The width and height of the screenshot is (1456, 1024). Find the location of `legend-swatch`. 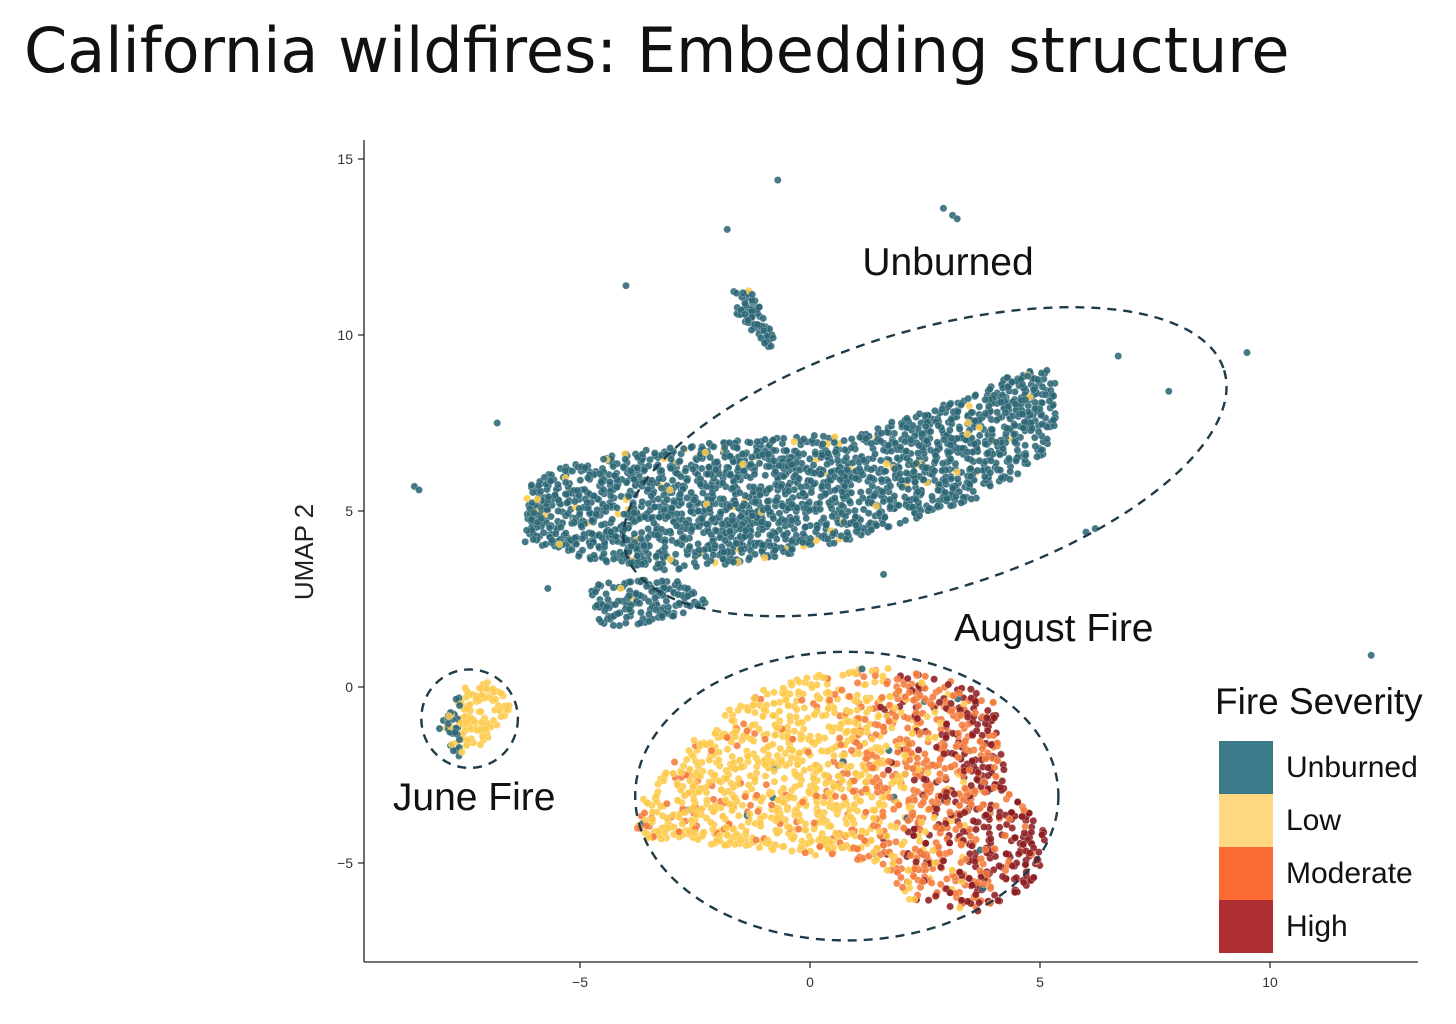

legend-swatch is located at coordinates (1246, 767).